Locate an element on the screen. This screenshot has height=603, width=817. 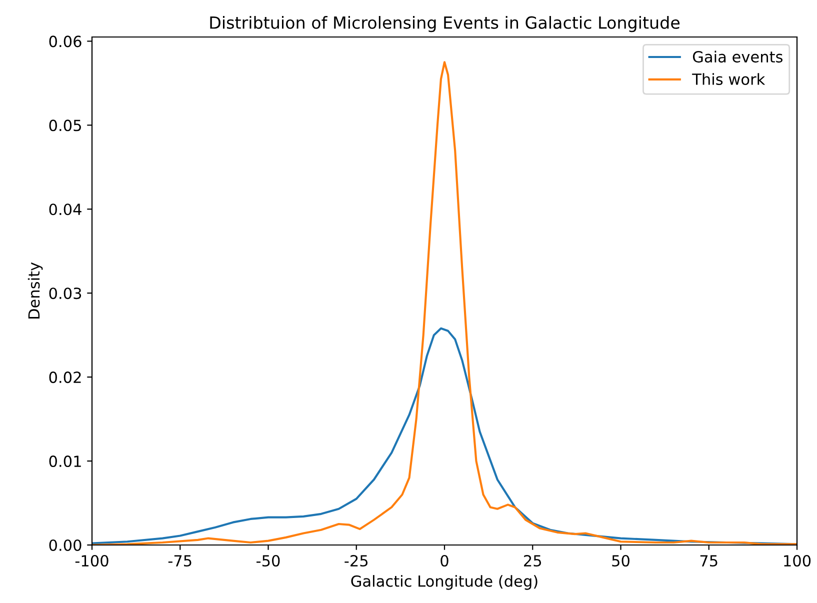
x-tick-label: 25 is located at coordinates (533, 560).